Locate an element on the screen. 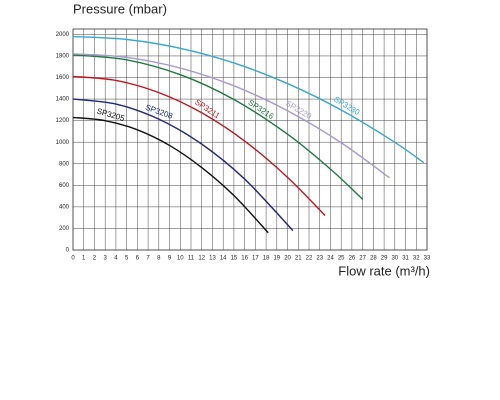 This screenshot has width=500, height=400. x-tick-label: 16 is located at coordinates (244, 259).